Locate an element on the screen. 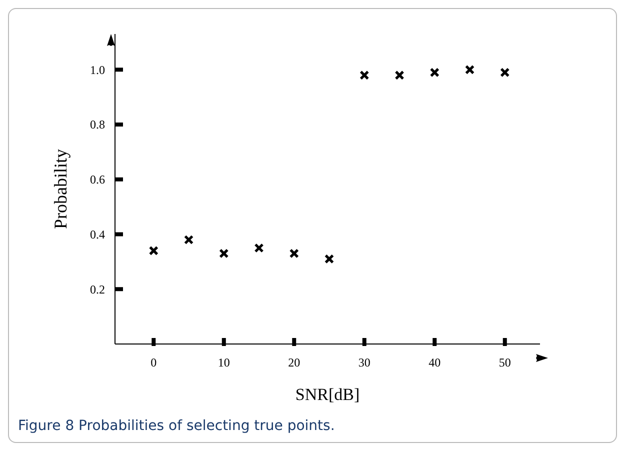 This screenshot has width=625, height=451. x-tick-label: 0 is located at coordinates (153, 363).